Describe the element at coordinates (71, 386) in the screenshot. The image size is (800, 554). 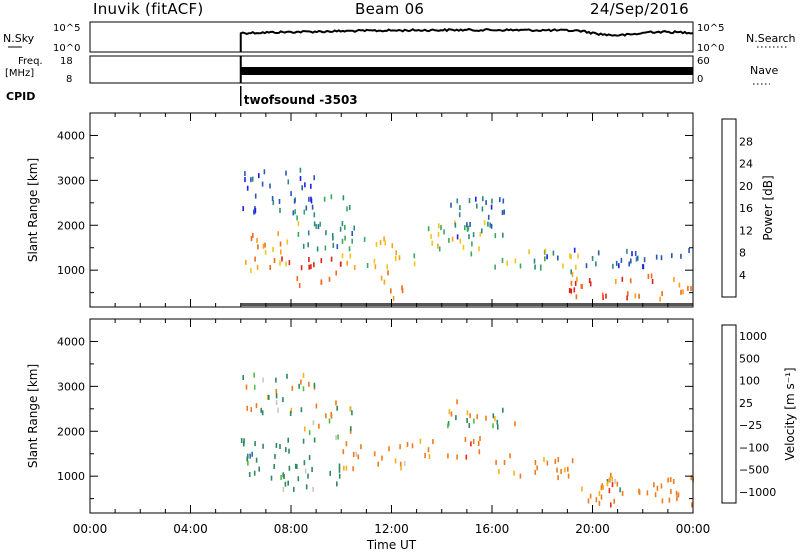
I see `velocity-ytick-label: 3000` at that location.